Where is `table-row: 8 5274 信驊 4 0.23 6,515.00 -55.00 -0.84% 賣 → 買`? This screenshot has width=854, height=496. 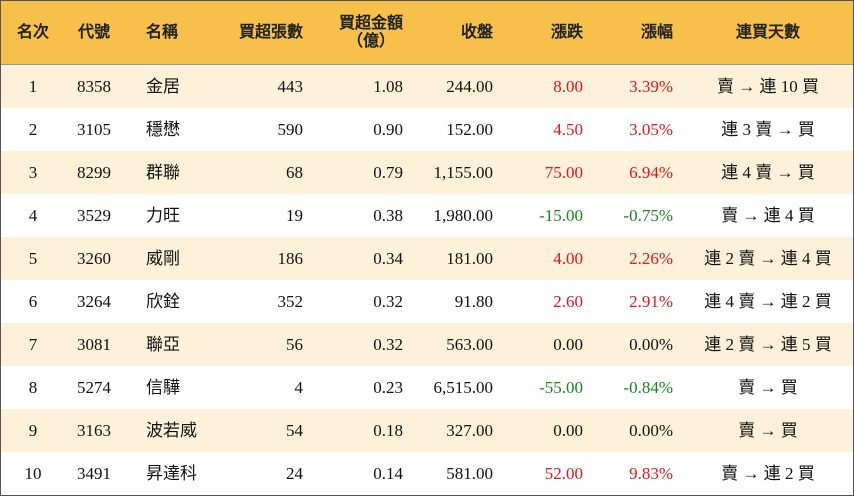 table-row: 8 5274 信驊 4 0.23 6,515.00 -55.00 -0.84% 賣 → 買 is located at coordinates (427, 387).